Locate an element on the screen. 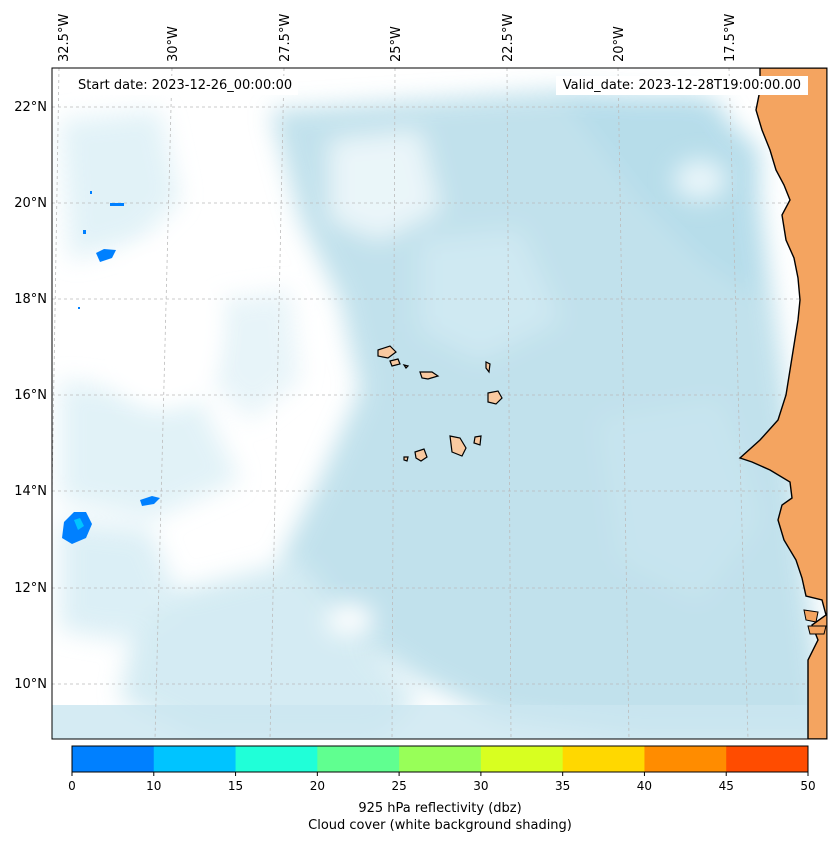 The height and width of the screenshot is (843, 837). cape-verde-islands is located at coordinates (440, 403).